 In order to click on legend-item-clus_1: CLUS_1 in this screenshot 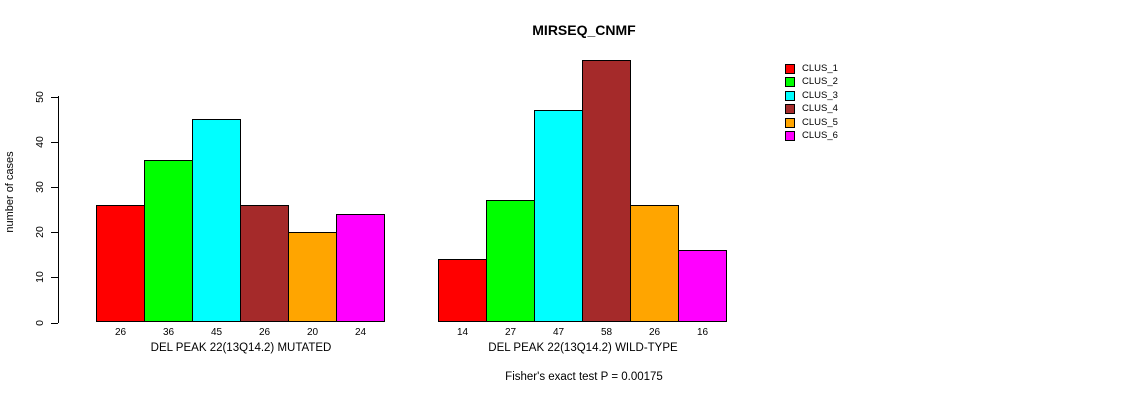, I will do `click(811, 69)`.